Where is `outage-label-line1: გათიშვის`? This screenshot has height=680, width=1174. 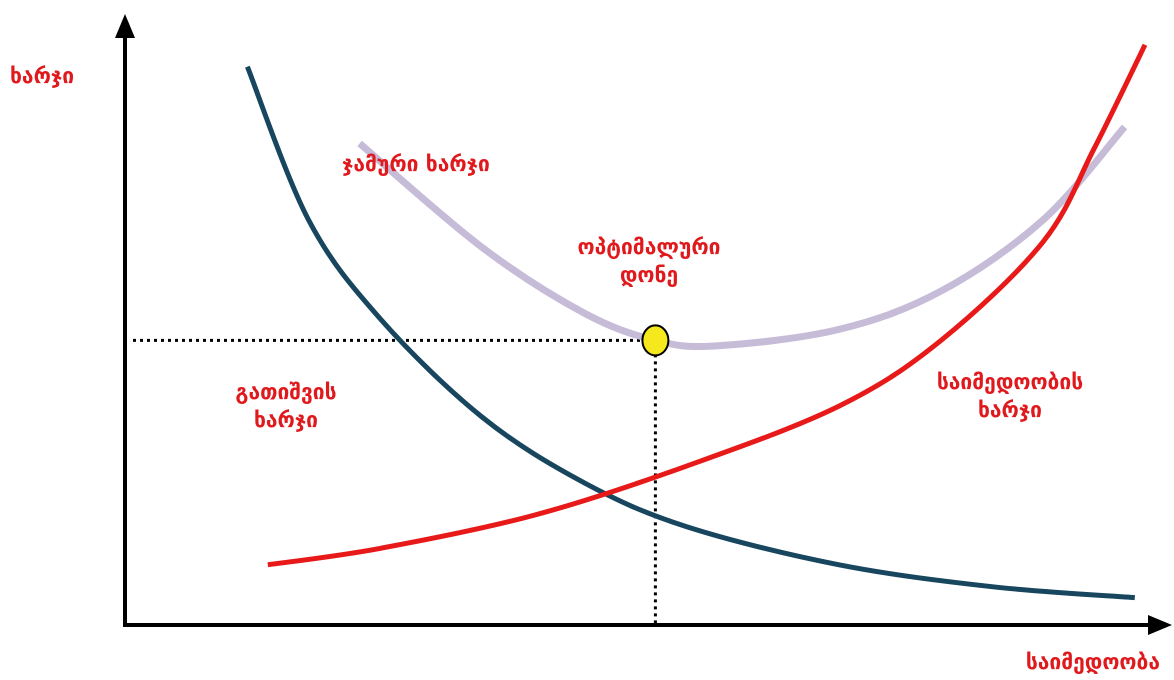 outage-label-line1: გათიშვის is located at coordinates (286, 392).